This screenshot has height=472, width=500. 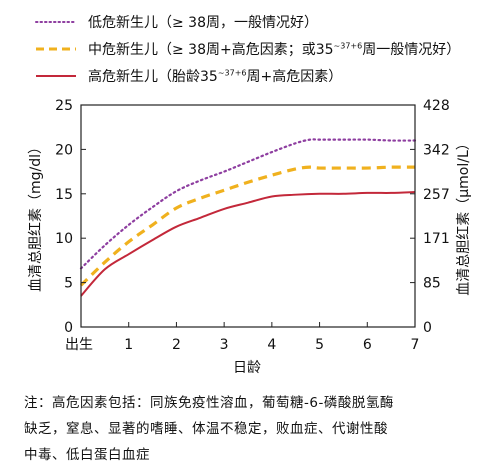 What do you see at coordinates (464, 216) in the screenshot?
I see `y-axis-title-right: 血清总胆红素（μmol/L）` at bounding box center [464, 216].